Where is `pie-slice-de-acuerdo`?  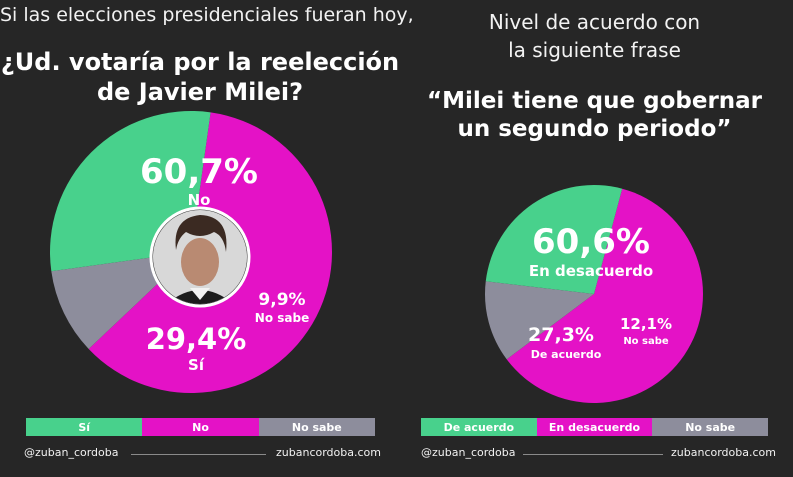
pie-slice-de-acuerdo is located at coordinates (554, 239).